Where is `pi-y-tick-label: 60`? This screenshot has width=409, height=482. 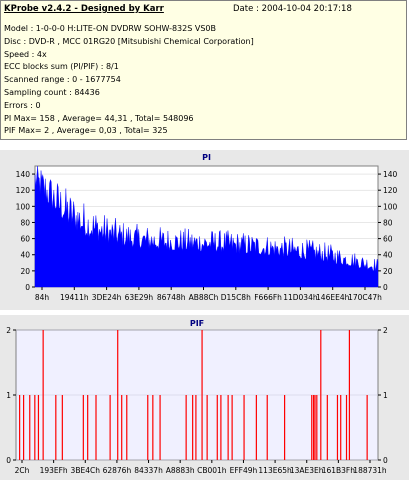
pi-y-tick-label: 60 is located at coordinates (25, 239).